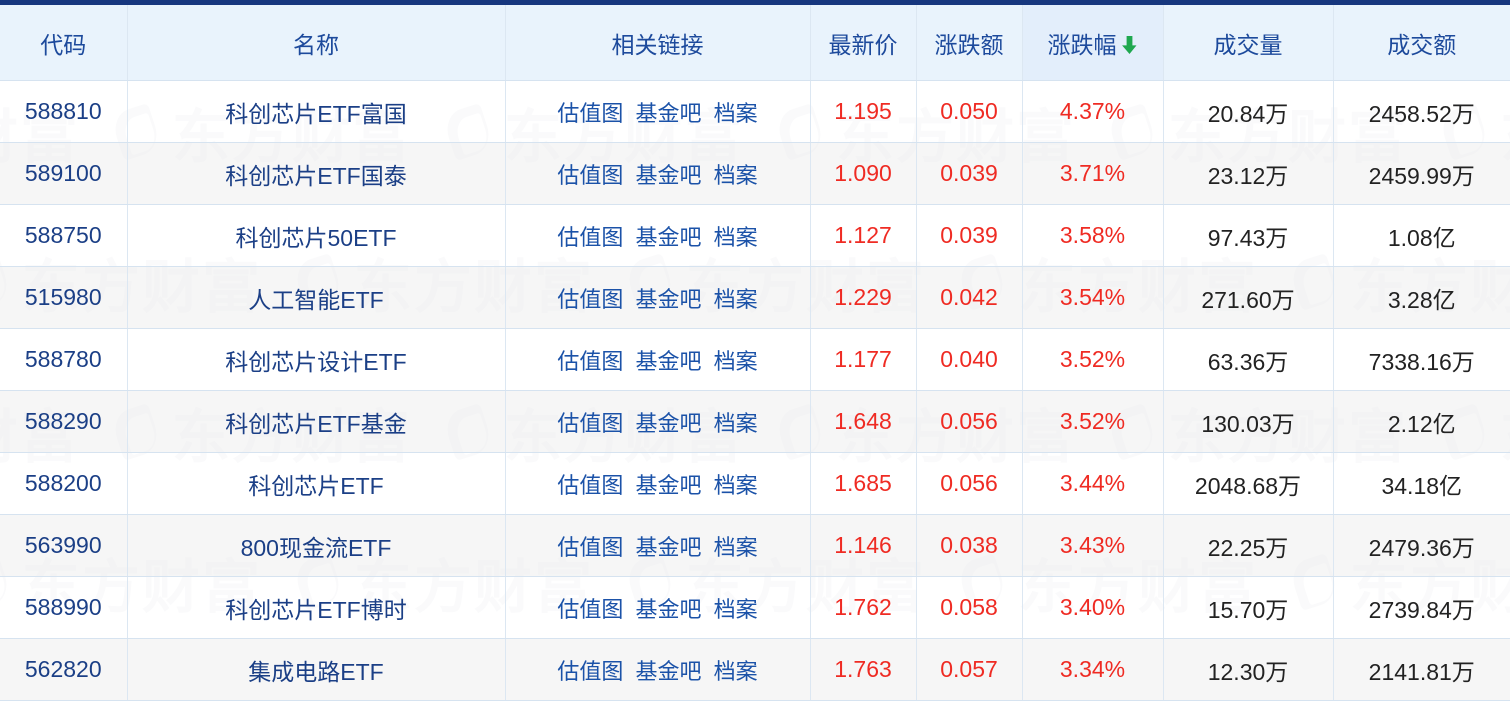 The width and height of the screenshot is (1510, 702). What do you see at coordinates (1093, 43) in the screenshot?
I see `column-header-pct: 涨跌幅` at bounding box center [1093, 43].